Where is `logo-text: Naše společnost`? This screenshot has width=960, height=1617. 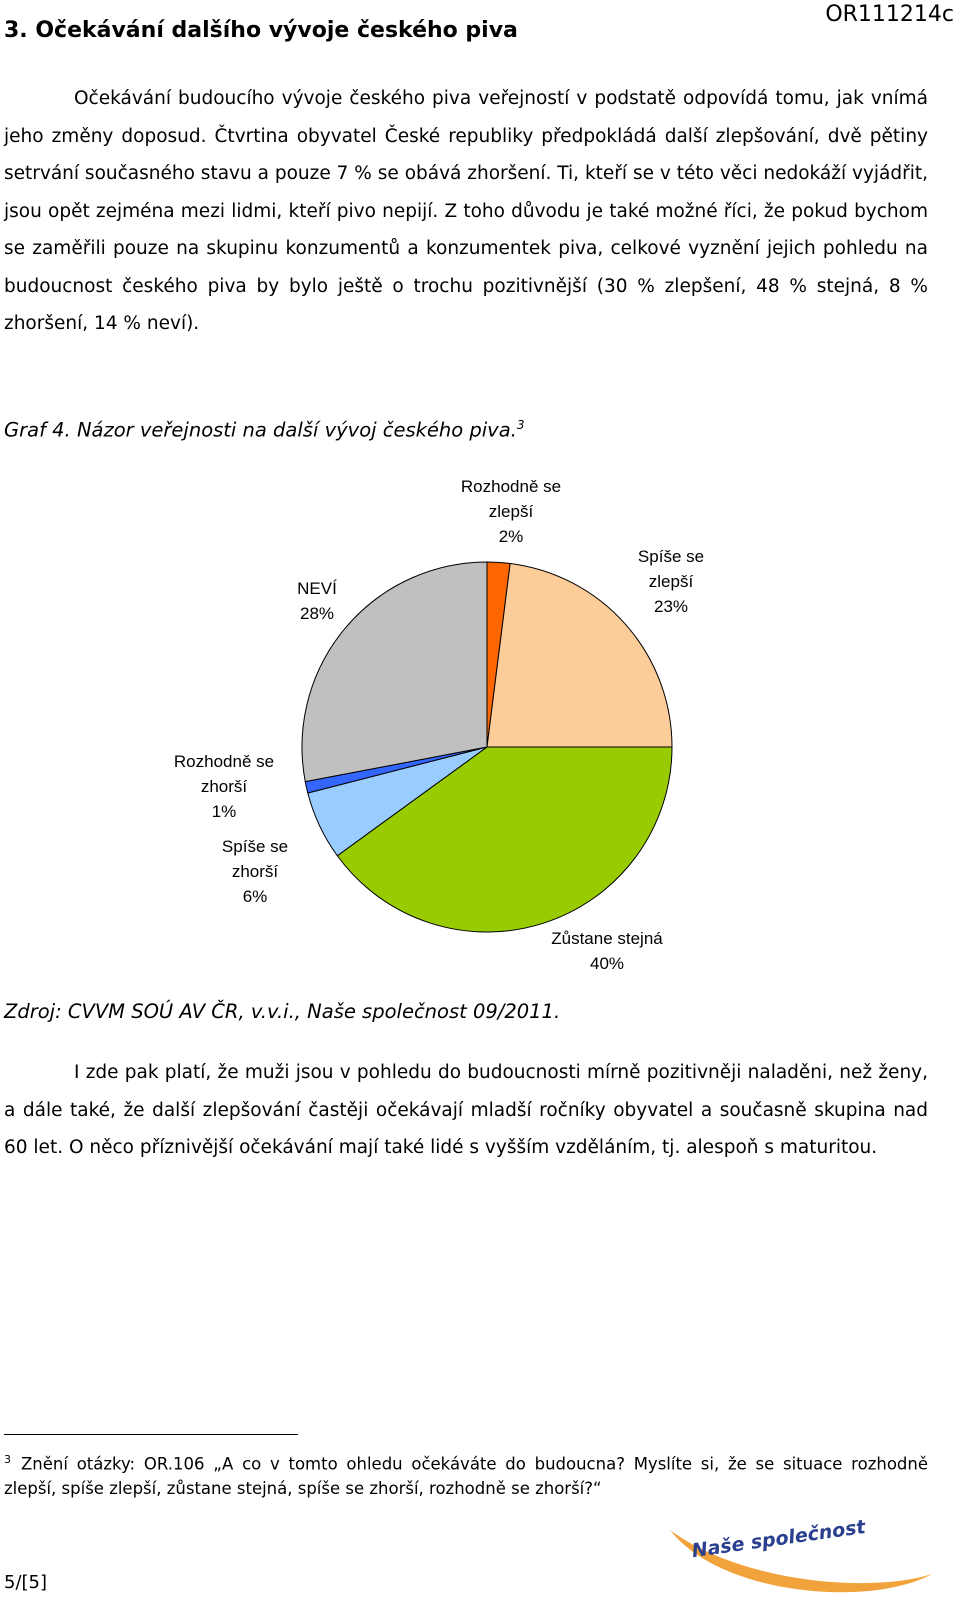 logo-text: Naše společnost is located at coordinates (778, 1539).